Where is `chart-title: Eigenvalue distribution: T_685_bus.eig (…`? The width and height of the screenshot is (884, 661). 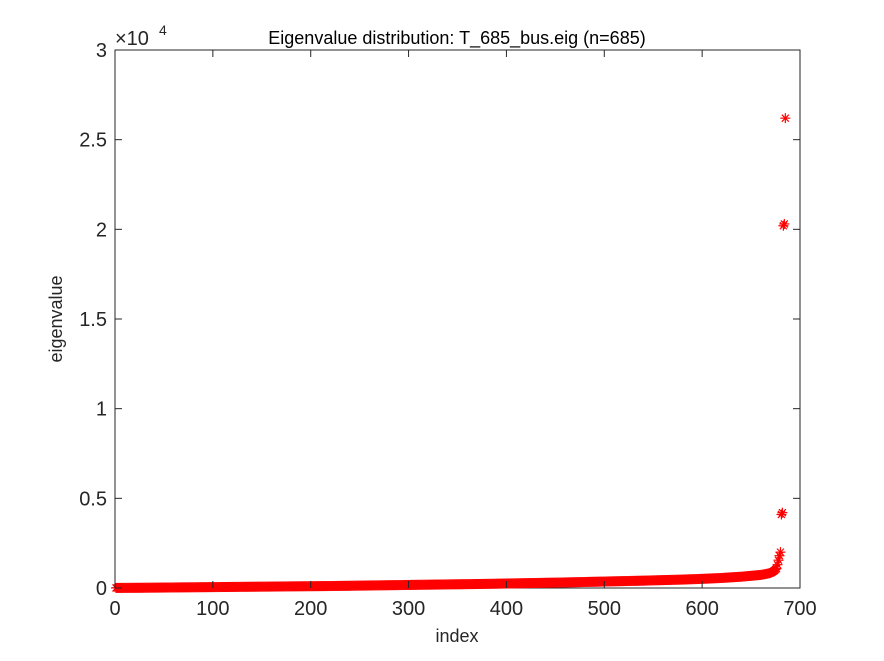
chart-title: Eigenvalue distribution: T_685_bus.eig (… is located at coordinates (456, 38).